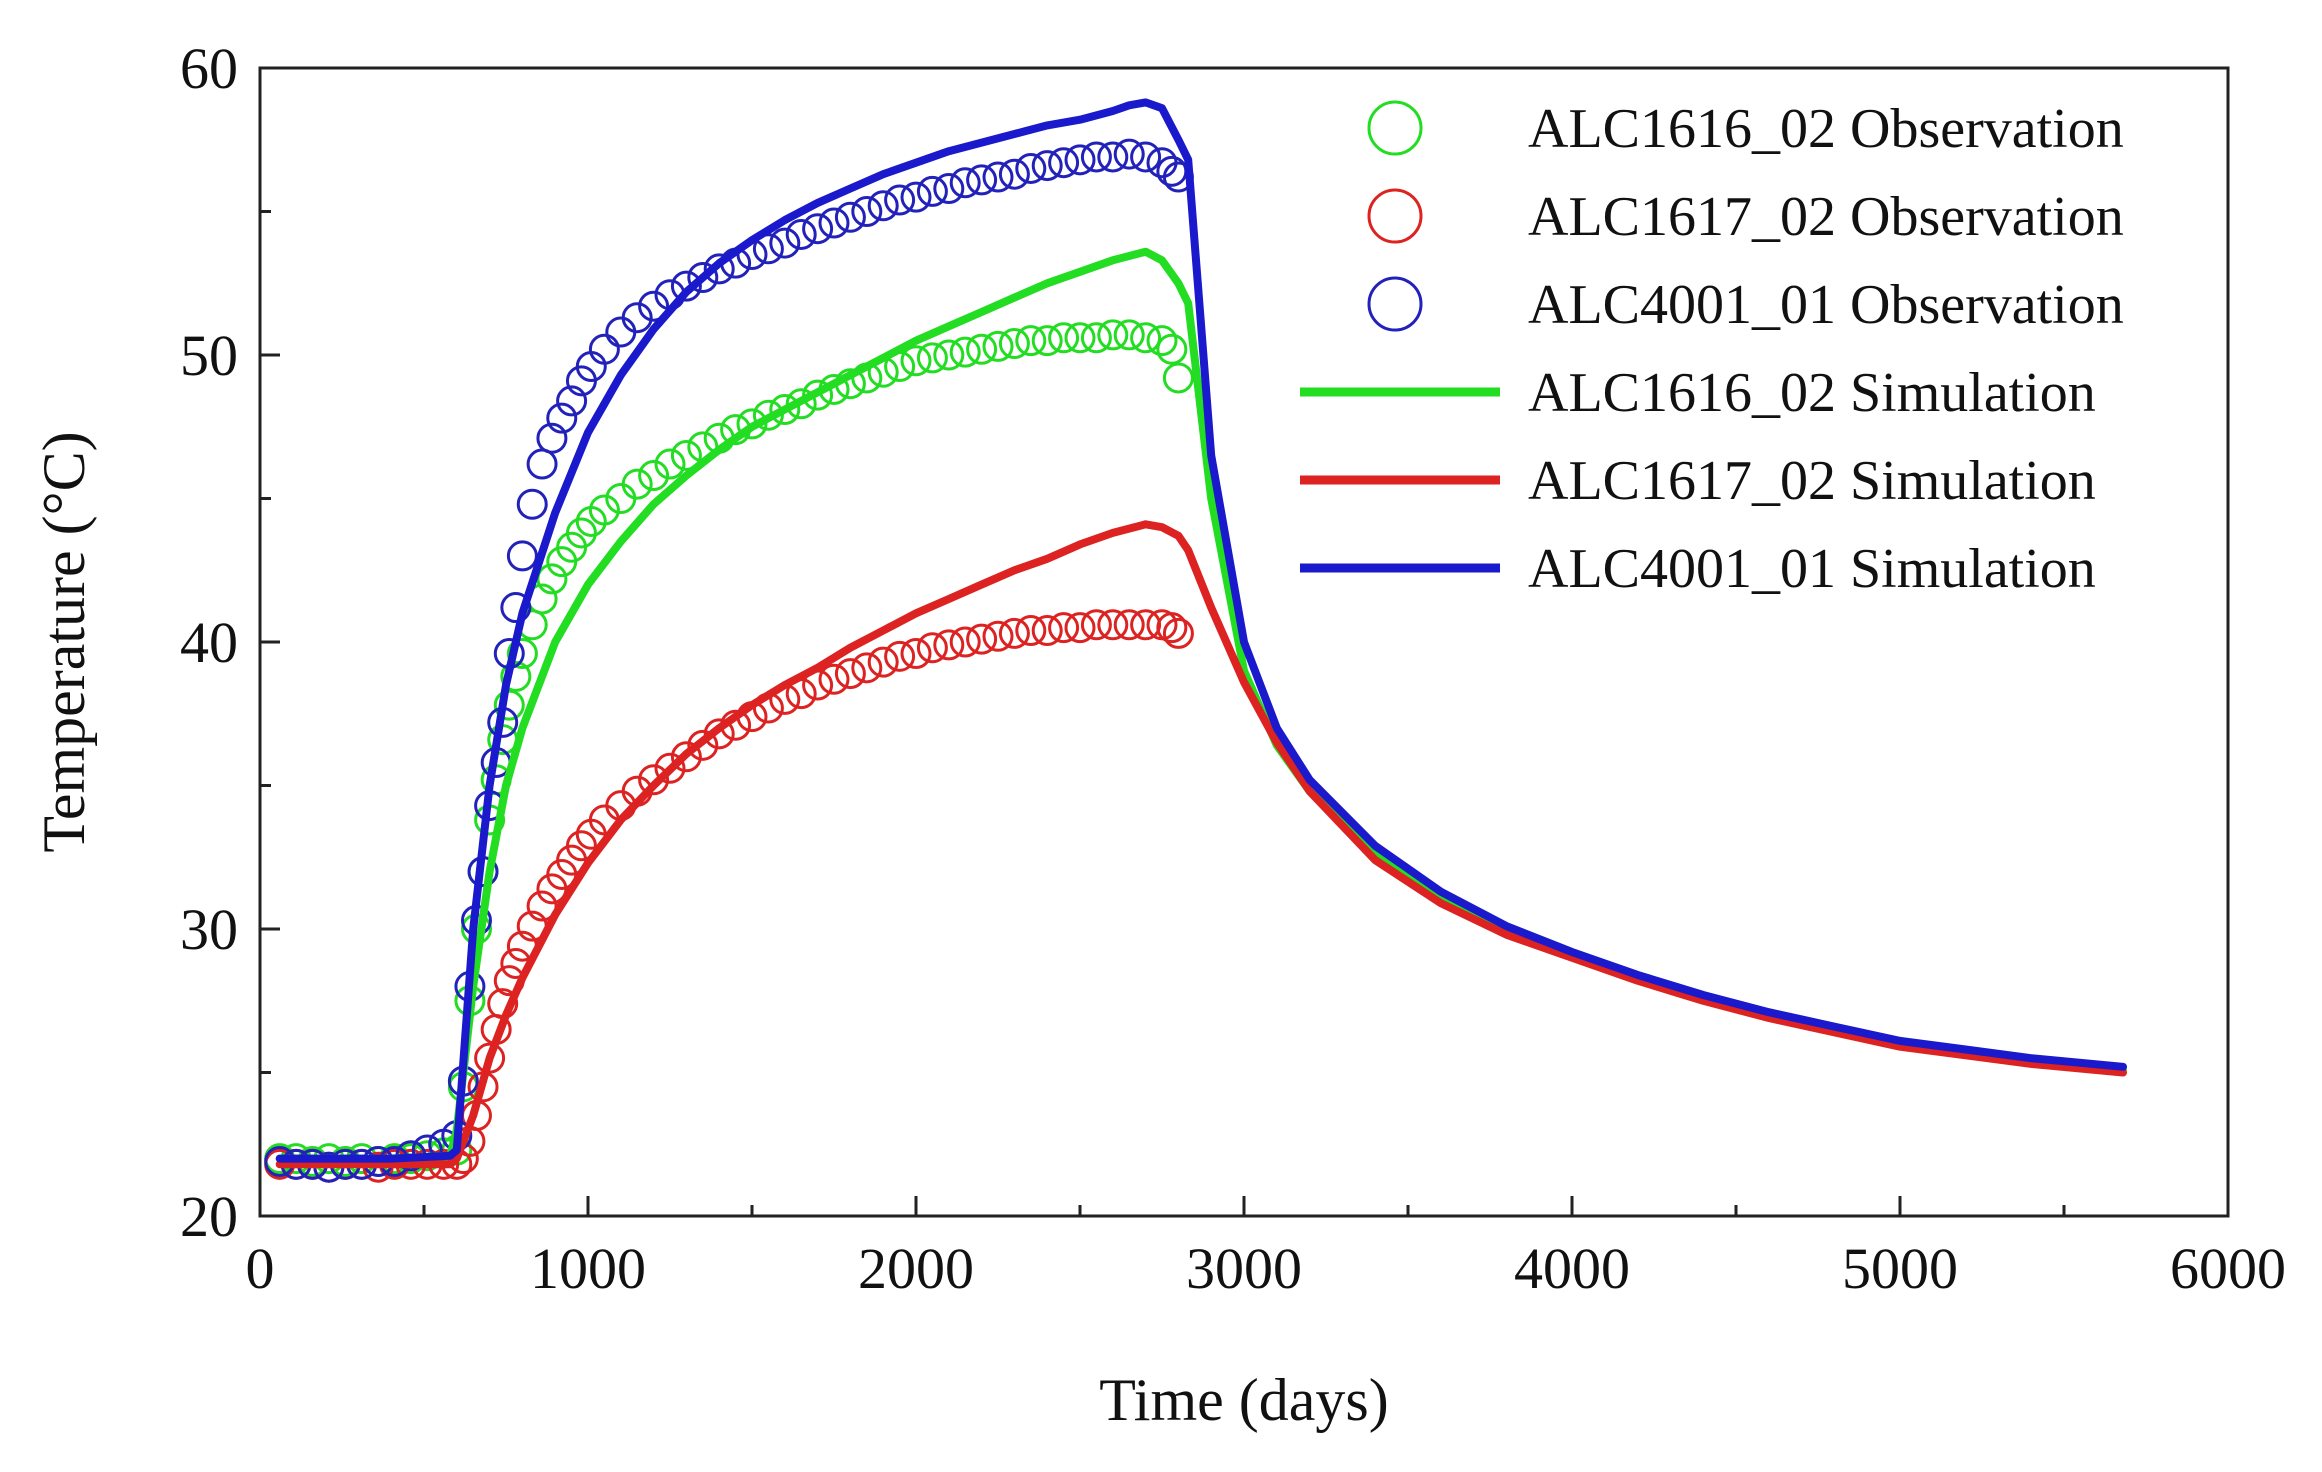  I want to click on x-tick-label: 5000, so click(1900, 1268).